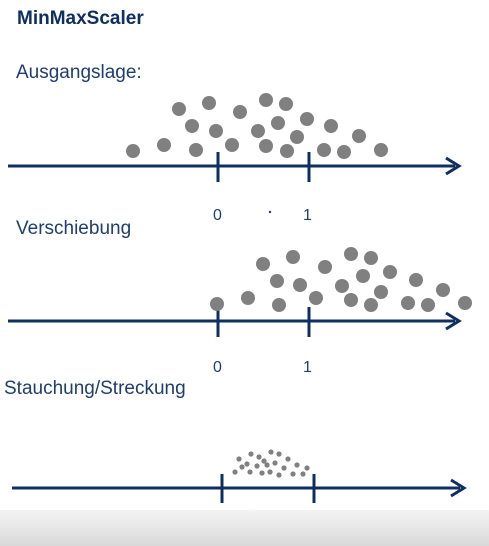 This screenshot has width=489, height=546. Describe the element at coordinates (79, 72) in the screenshot. I see `panel-label-ausgangslage: Ausgangslage:` at that location.